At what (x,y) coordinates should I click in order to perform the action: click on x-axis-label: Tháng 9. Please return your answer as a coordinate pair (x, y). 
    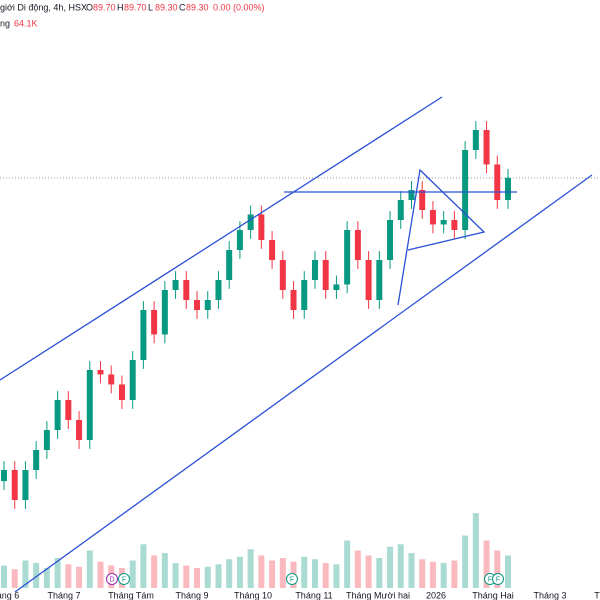
    Looking at the image, I should click on (191, 595).